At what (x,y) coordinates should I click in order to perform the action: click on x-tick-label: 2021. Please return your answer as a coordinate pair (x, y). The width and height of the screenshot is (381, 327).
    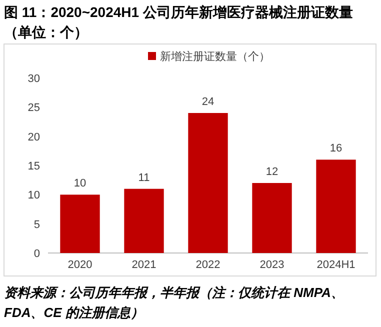
    Looking at the image, I should click on (144, 265).